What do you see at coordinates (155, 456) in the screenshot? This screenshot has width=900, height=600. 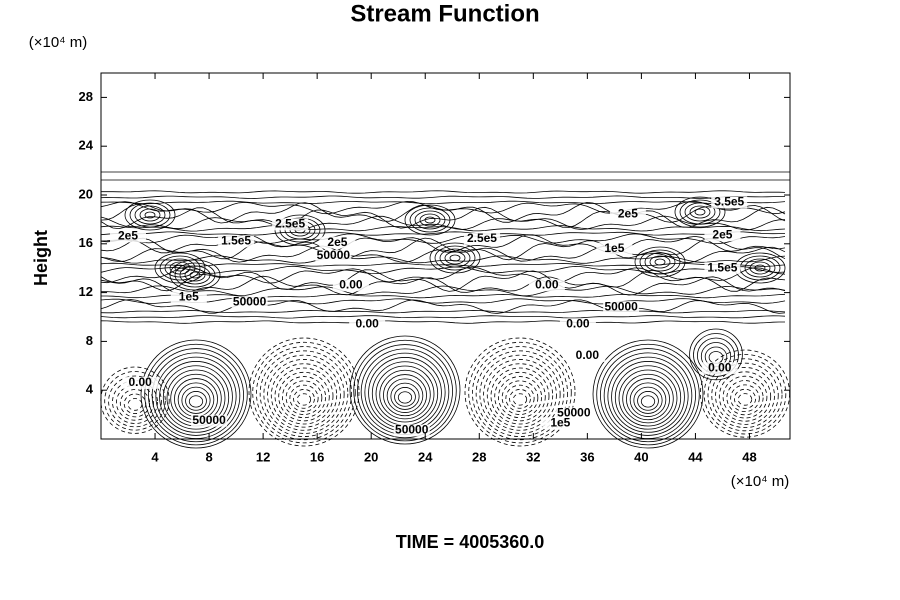 I see `x-tick-label: 4` at bounding box center [155, 456].